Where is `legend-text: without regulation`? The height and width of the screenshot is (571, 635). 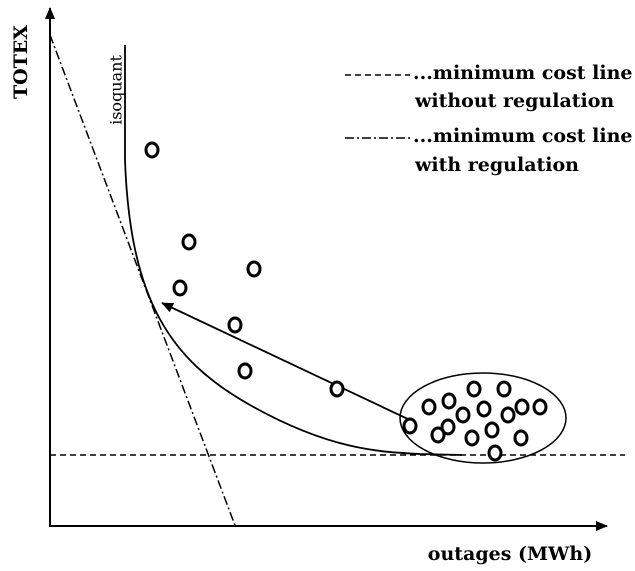
legend-text: without regulation is located at coordinates (514, 101).